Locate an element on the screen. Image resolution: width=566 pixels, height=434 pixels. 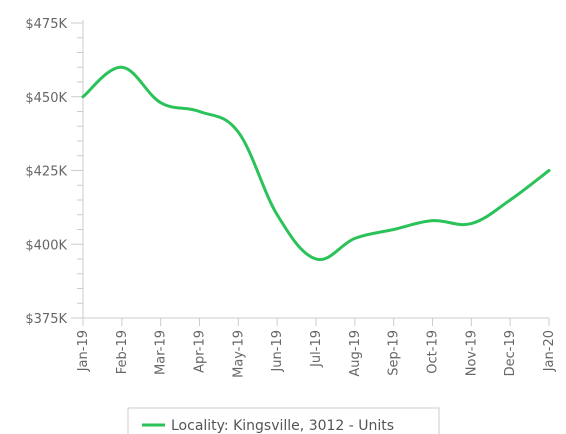
y-axis: $375K $400K $425K $450K $475K is located at coordinates (54, 172).